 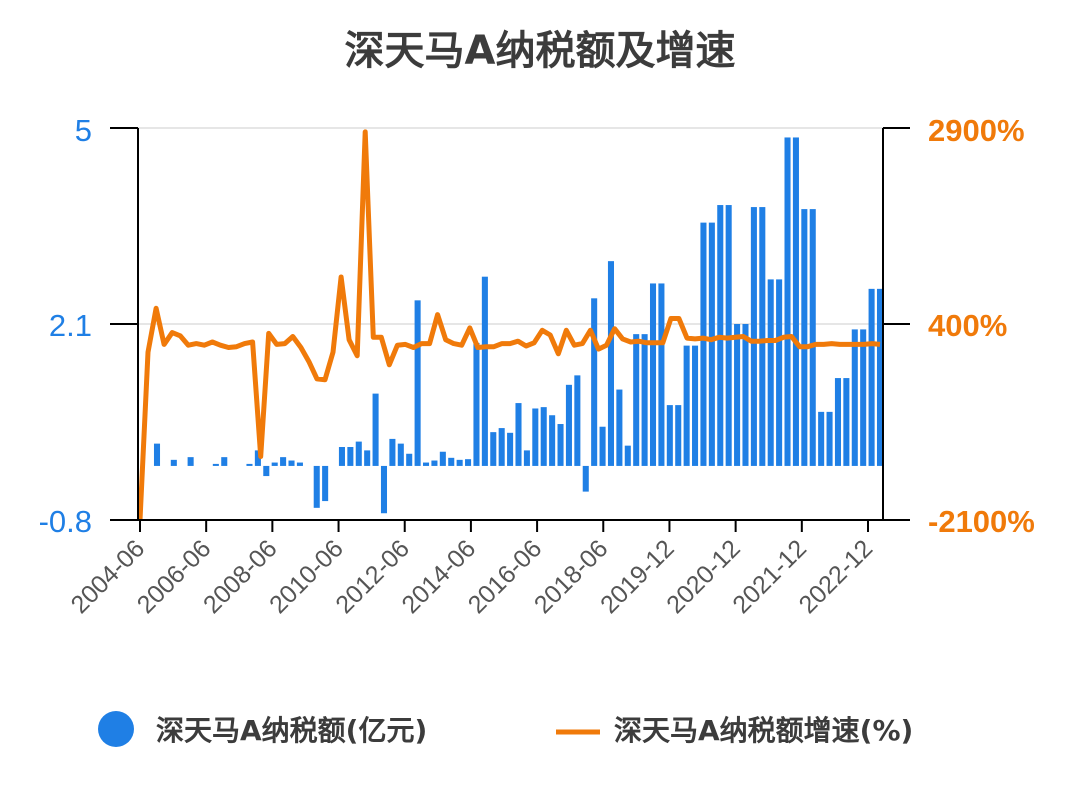 What do you see at coordinates (981, 521) in the screenshot?
I see `right-tick-label: -2100%` at bounding box center [981, 521].